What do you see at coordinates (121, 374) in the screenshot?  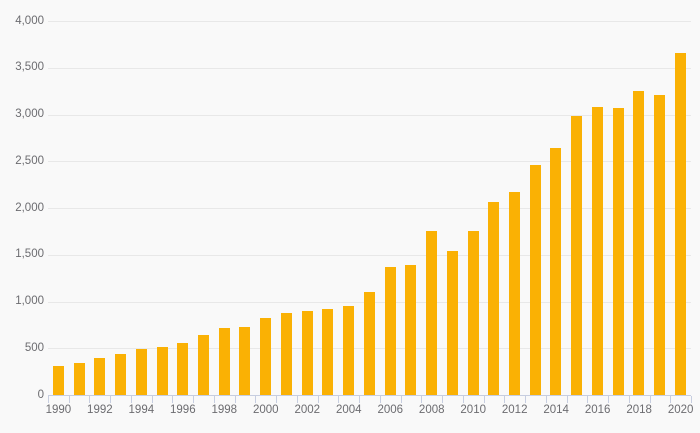 I see `bar-1993` at bounding box center [121, 374].